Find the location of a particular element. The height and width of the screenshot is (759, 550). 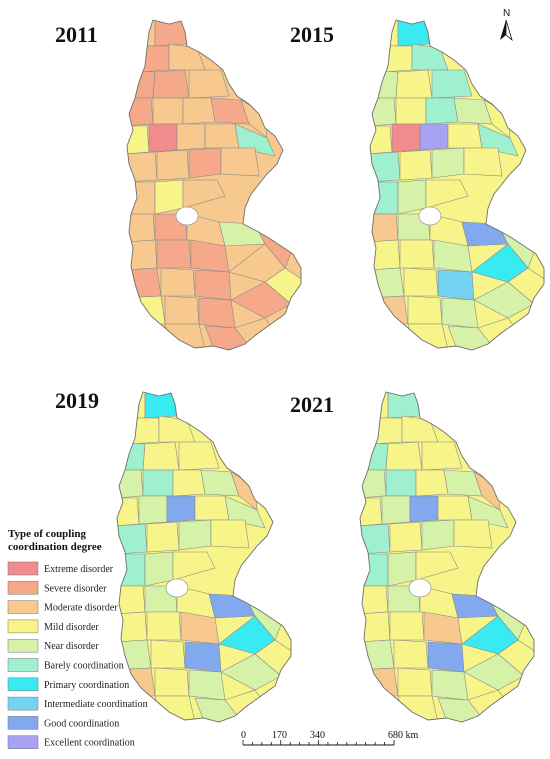

legend-label: Mild disorder is located at coordinates (71, 627).